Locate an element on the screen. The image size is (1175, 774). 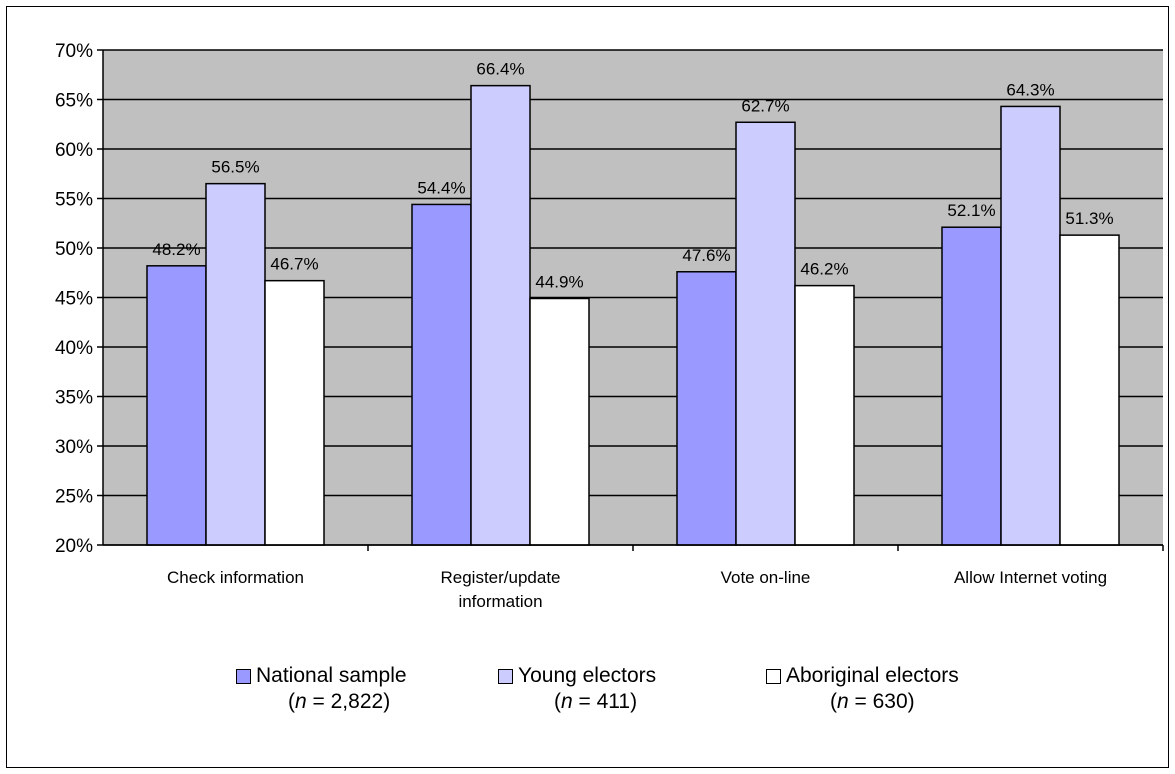
y-tick-label: 65% is located at coordinates (74, 101).